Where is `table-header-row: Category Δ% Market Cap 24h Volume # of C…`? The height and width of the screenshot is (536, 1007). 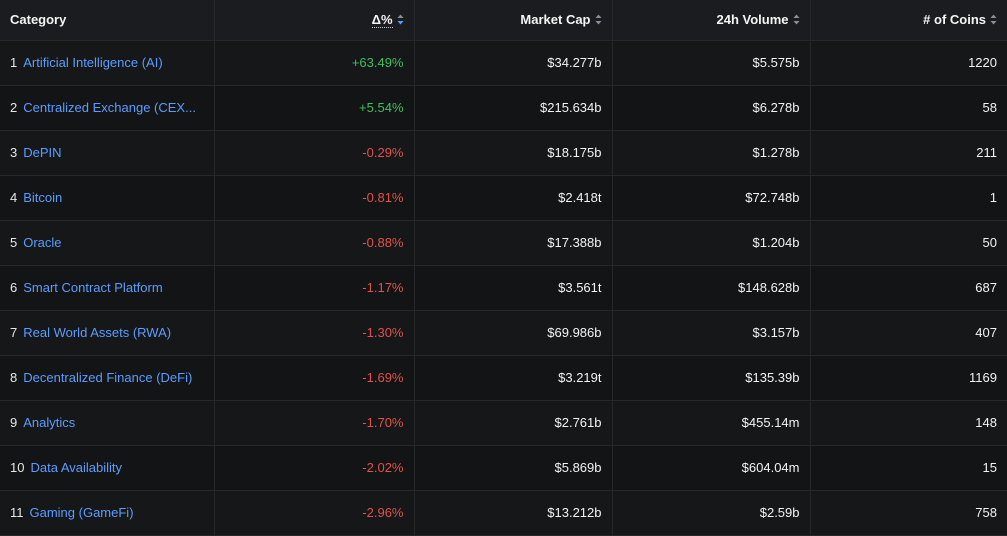
table-header-row: Category Δ% Market Cap 24h Volume # of C… is located at coordinates (503, 20).